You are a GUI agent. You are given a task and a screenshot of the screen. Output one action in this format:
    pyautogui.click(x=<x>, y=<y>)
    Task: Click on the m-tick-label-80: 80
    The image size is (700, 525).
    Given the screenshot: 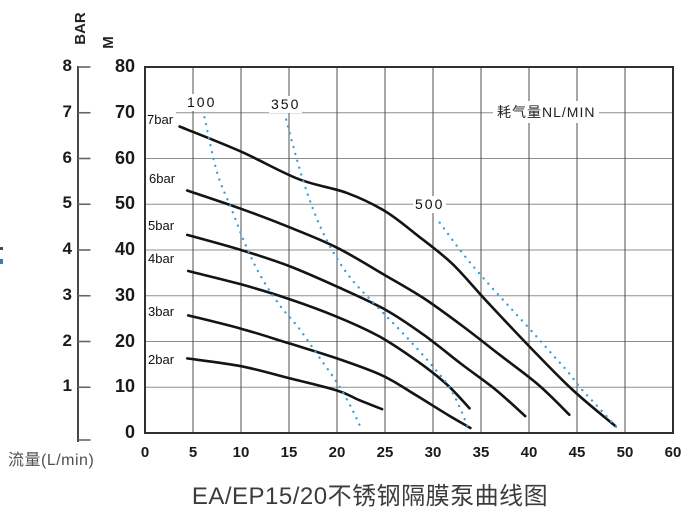 What is the action you would take?
    pyautogui.click(x=124, y=66)
    